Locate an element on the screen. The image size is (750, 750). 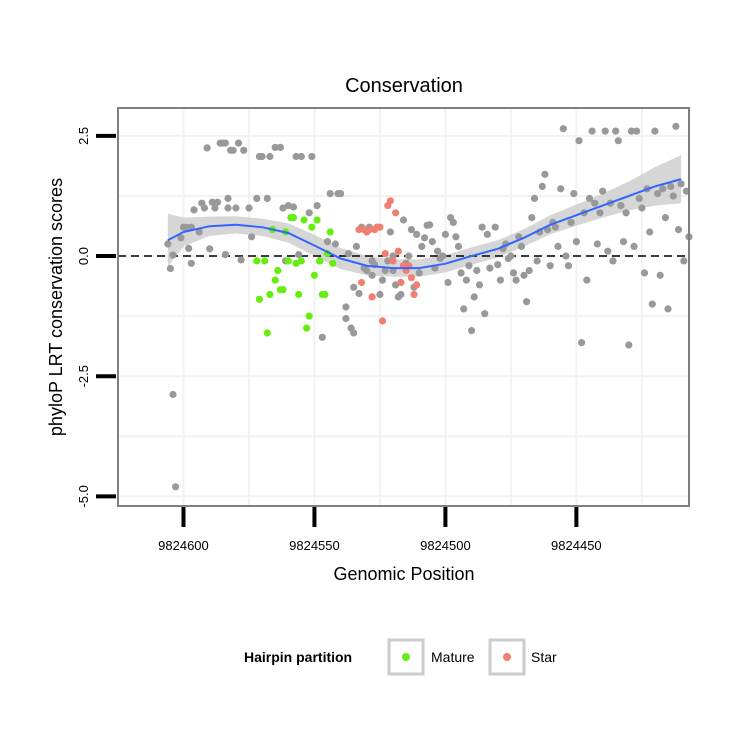
legend-label-mature: Mature is located at coordinates (453, 657).